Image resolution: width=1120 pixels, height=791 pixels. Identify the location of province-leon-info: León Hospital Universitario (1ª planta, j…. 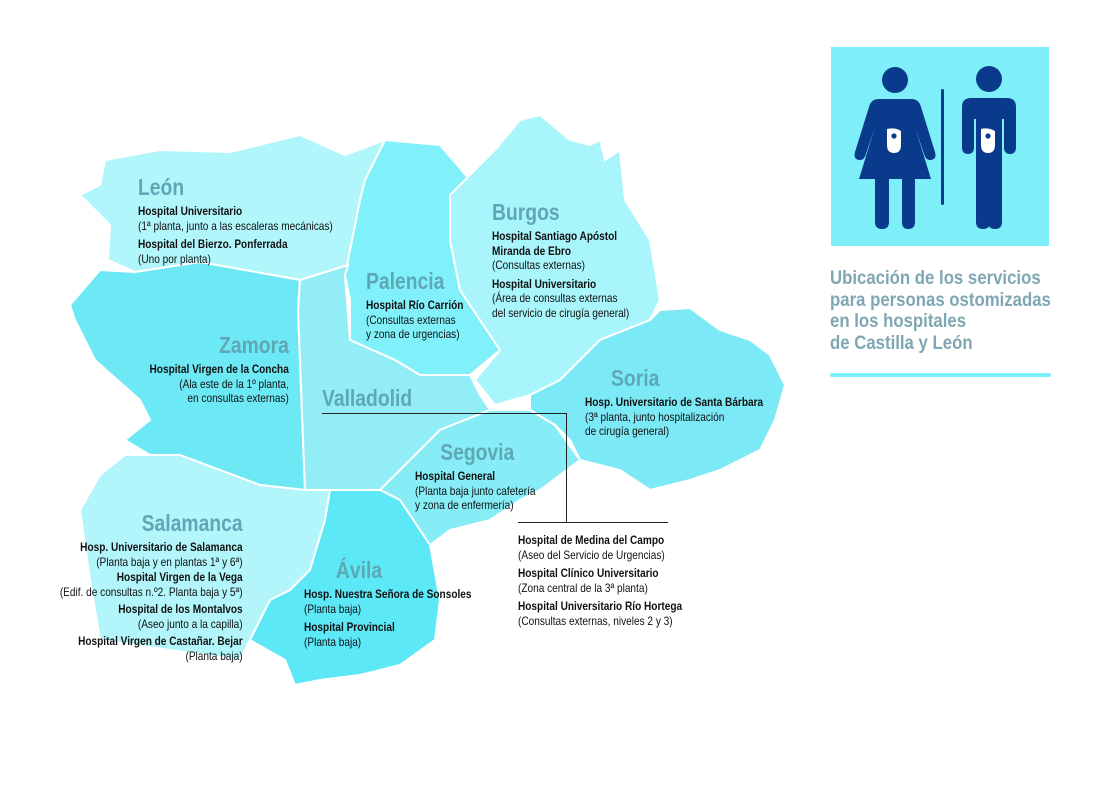
(235, 222).